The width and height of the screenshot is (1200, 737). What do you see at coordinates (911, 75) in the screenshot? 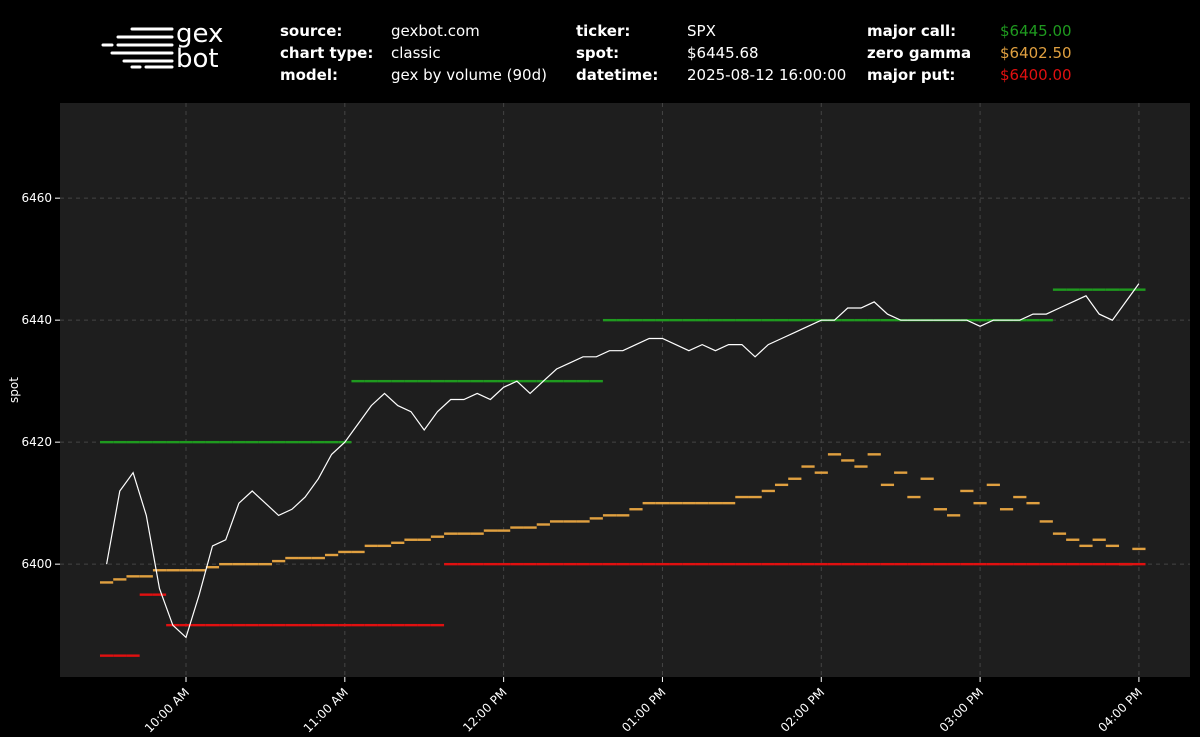
I see `info-label: major put:` at bounding box center [911, 75].